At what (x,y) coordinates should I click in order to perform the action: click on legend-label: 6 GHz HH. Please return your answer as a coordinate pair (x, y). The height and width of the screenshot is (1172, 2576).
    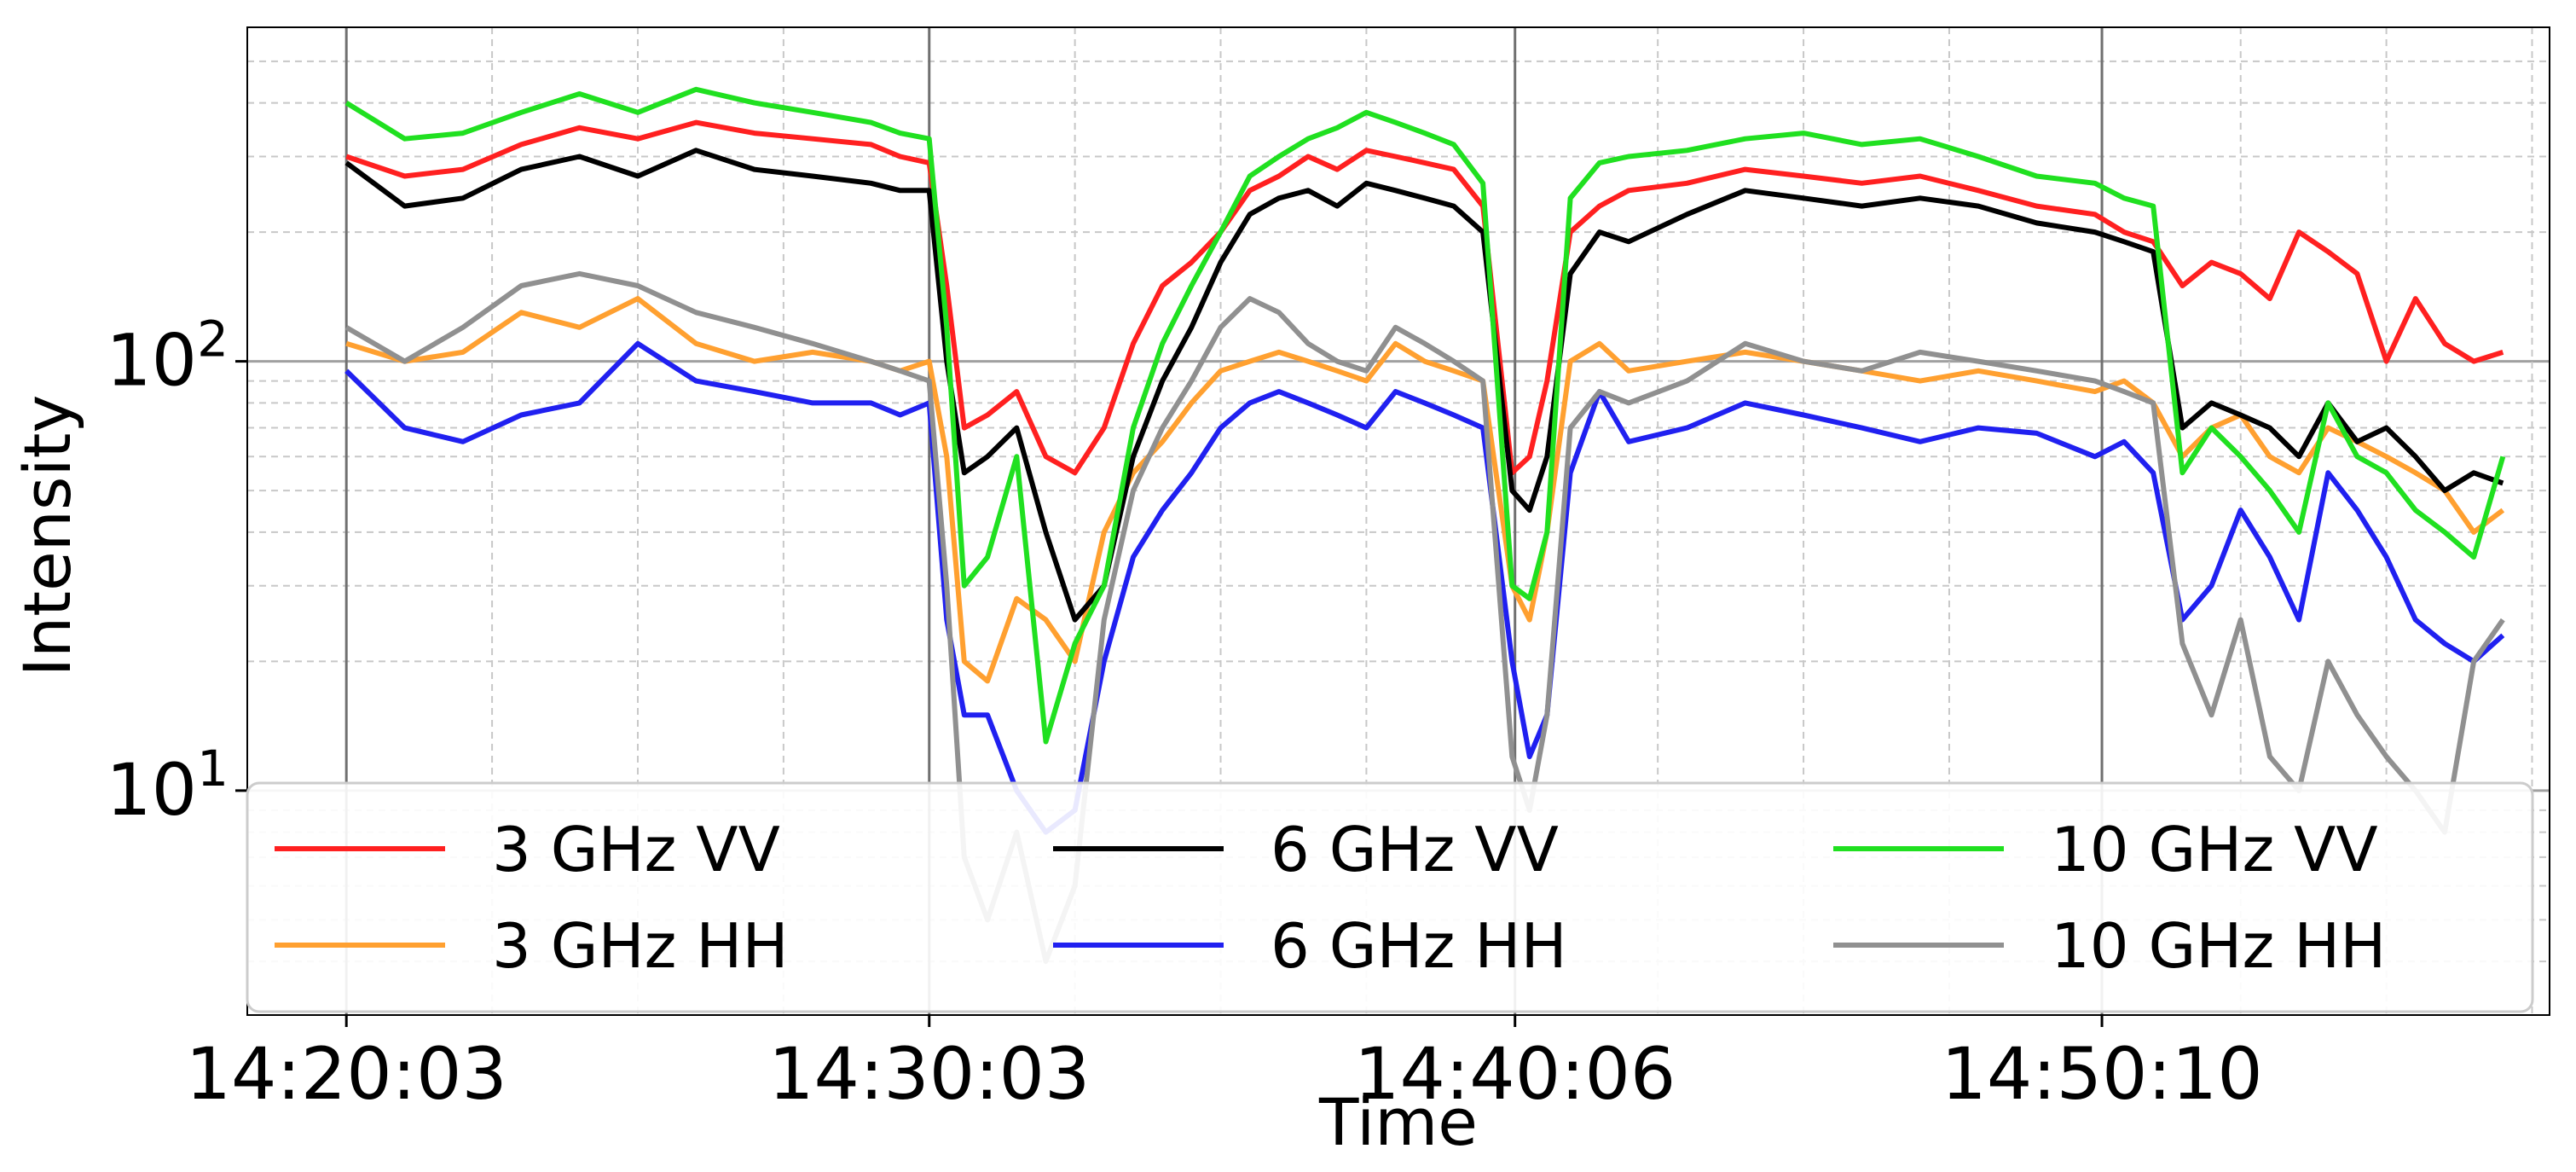
    Looking at the image, I should click on (1419, 946).